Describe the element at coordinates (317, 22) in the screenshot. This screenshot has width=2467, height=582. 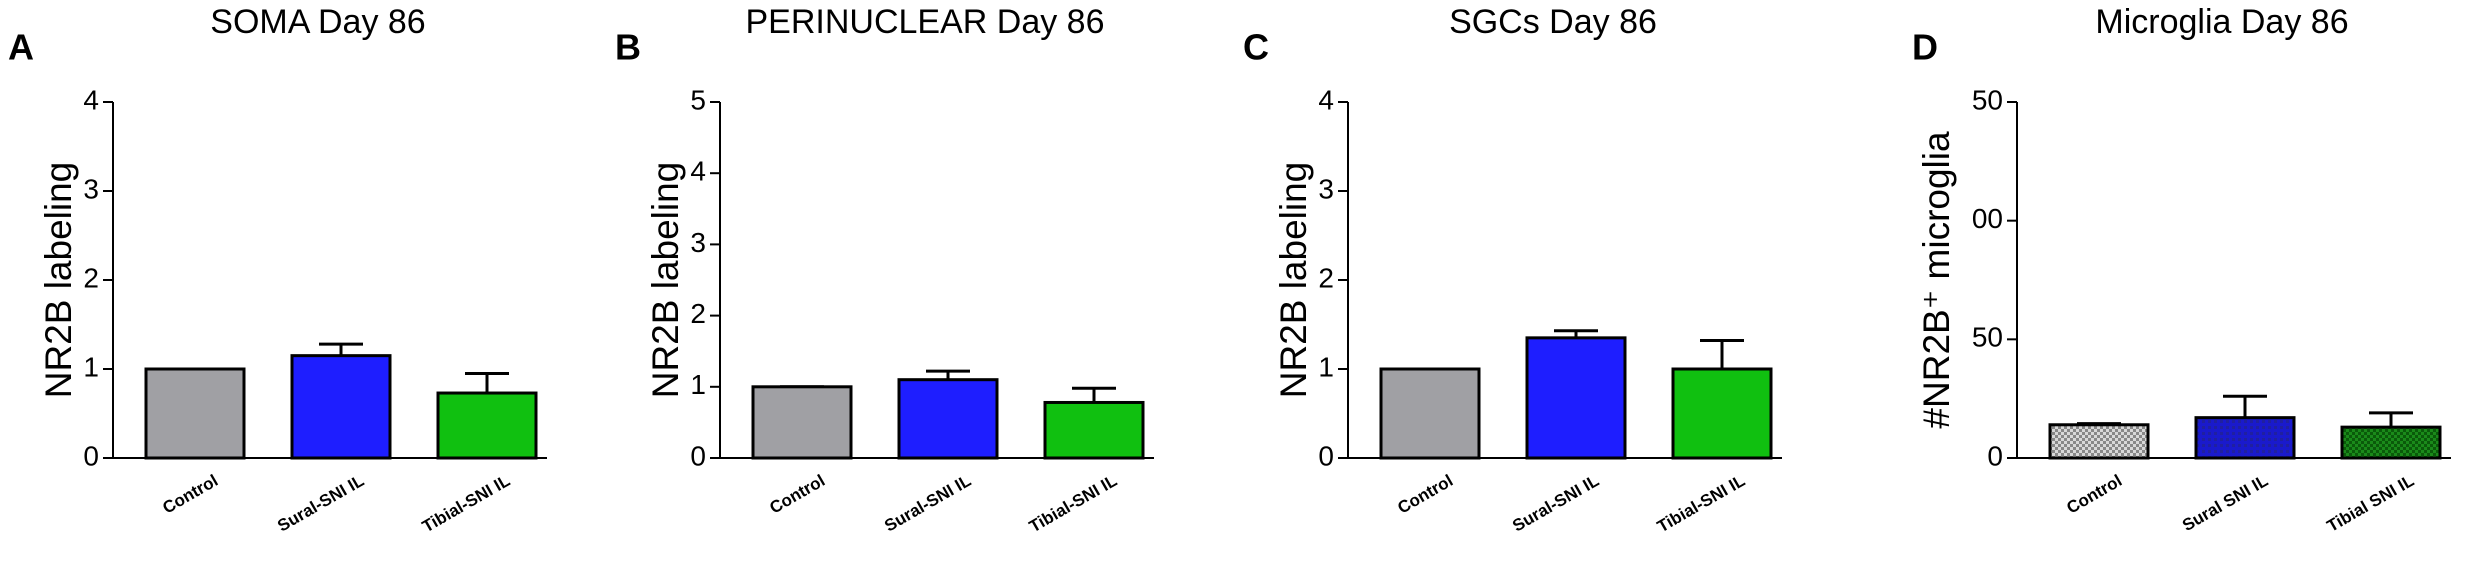
I see `chart-title: SOMA Day 86` at that location.